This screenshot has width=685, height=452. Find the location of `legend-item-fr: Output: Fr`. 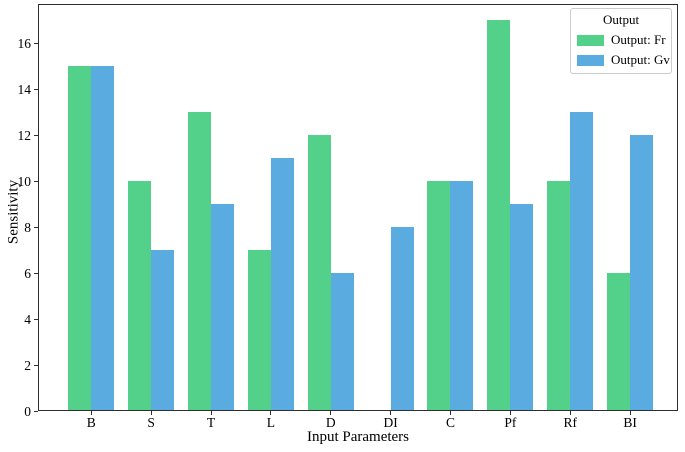

legend-item-fr: Output: Fr is located at coordinates (621, 40).